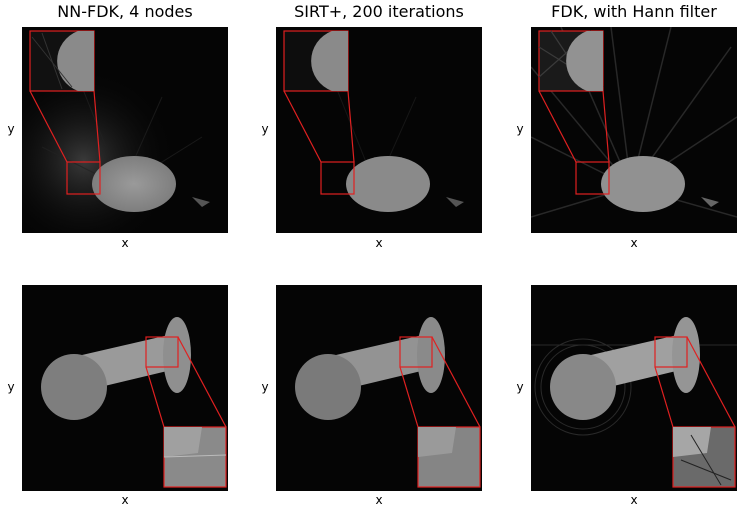 This screenshot has height=511, width=738. I want to click on reconstruction-image-row2-sirt, so click(388, 402).